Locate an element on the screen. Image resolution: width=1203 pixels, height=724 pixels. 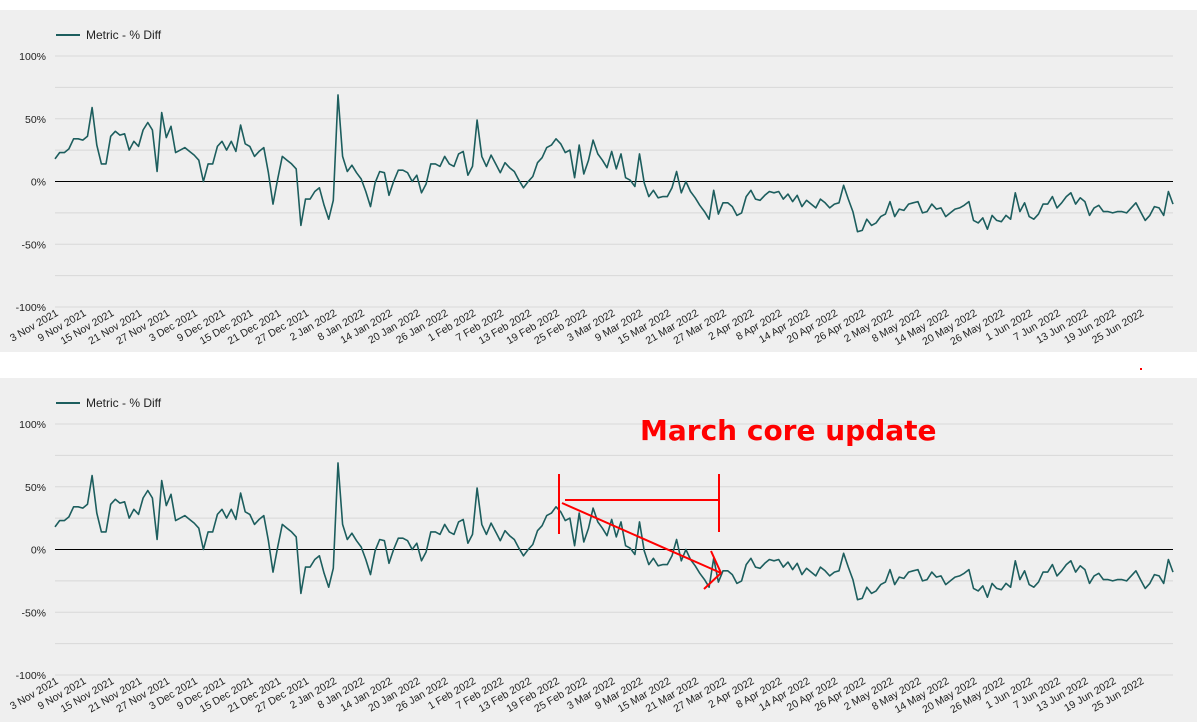
top-y-tick-label: 0% is located at coordinates (38, 183).